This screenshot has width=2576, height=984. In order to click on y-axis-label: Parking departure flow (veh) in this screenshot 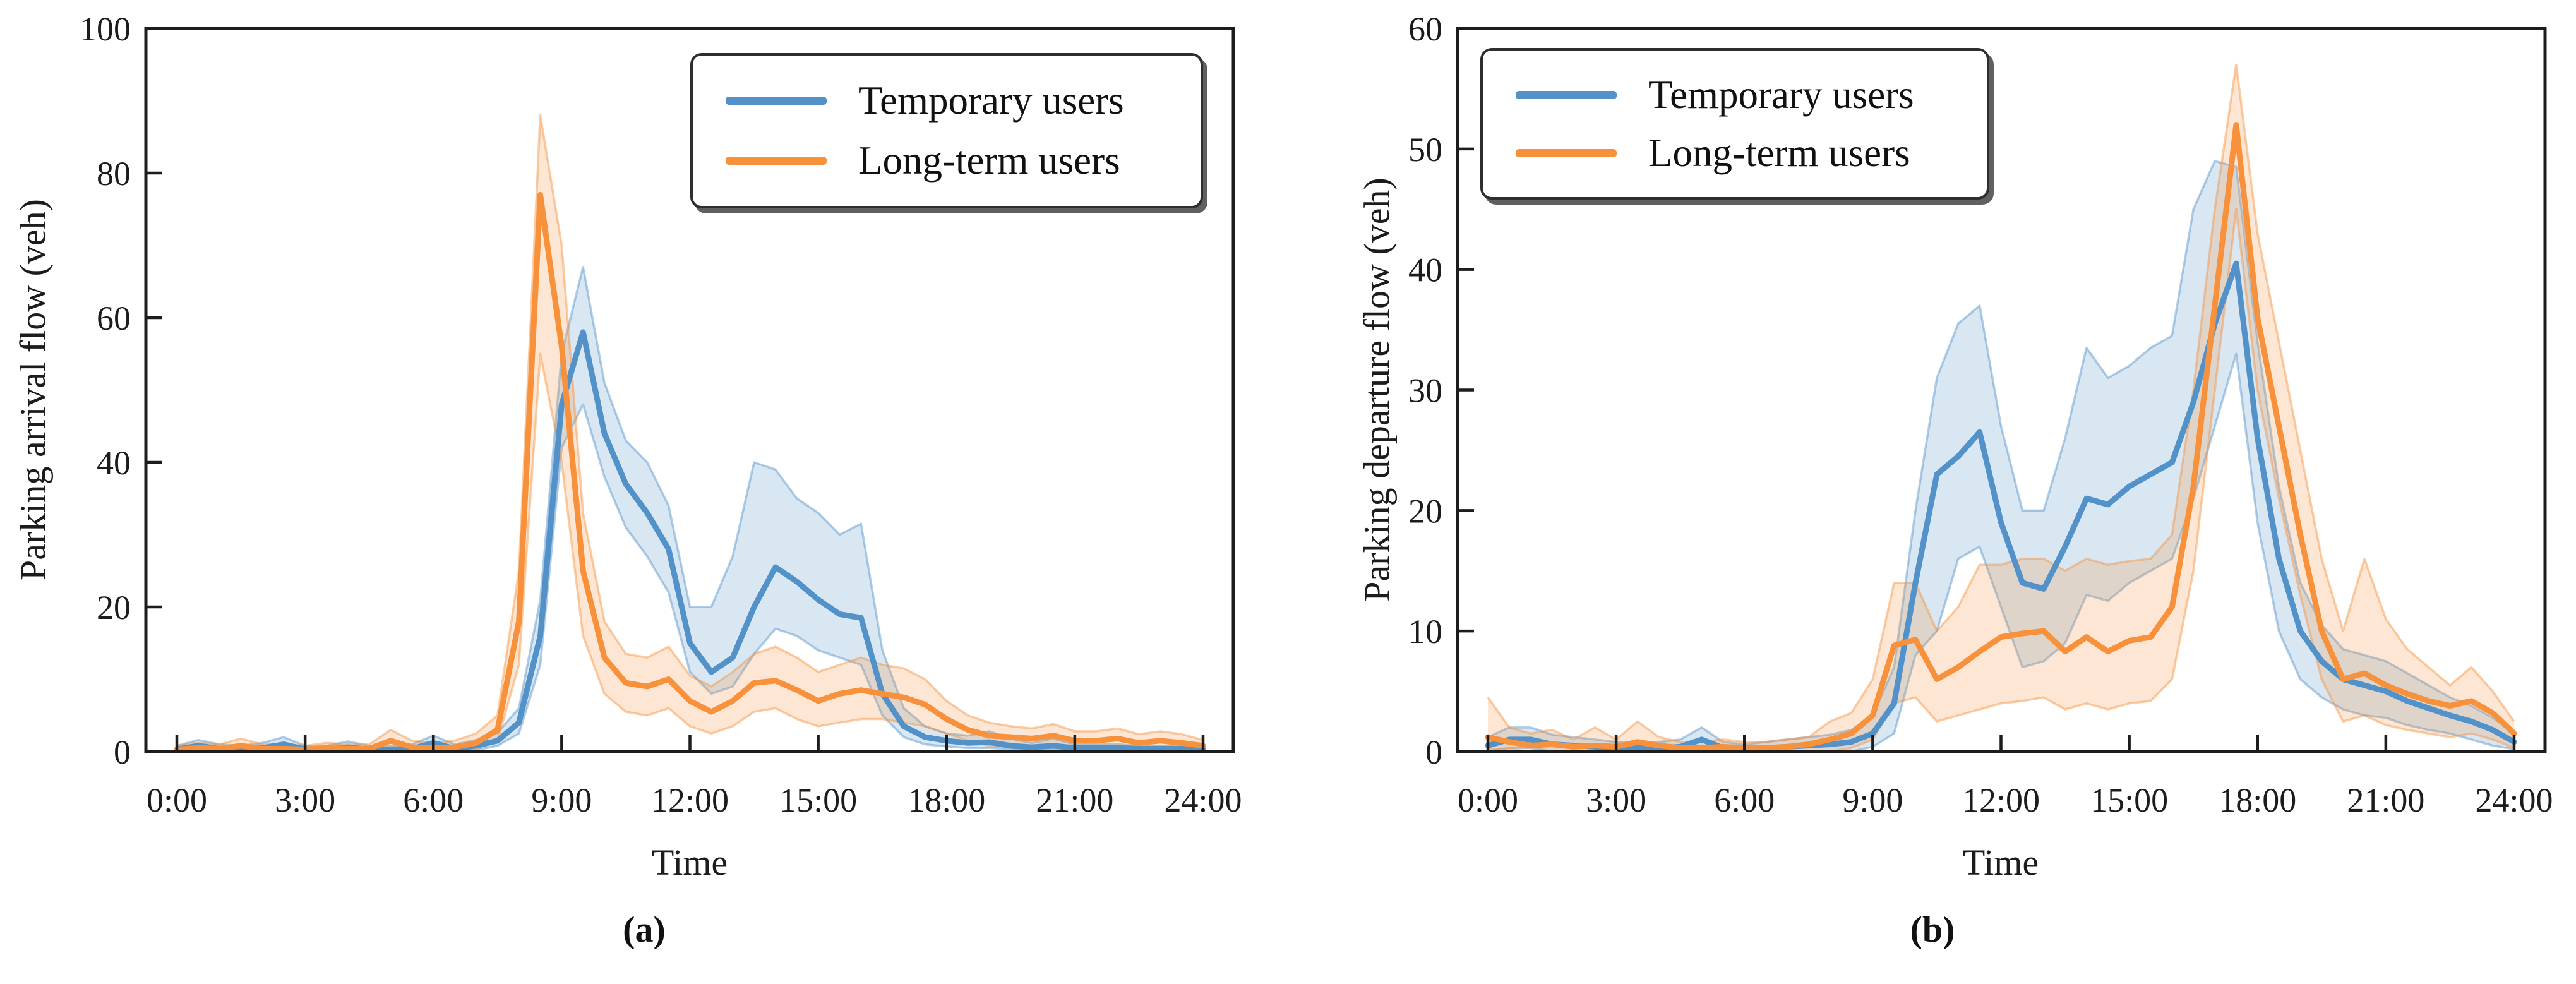, I will do `click(1377, 389)`.